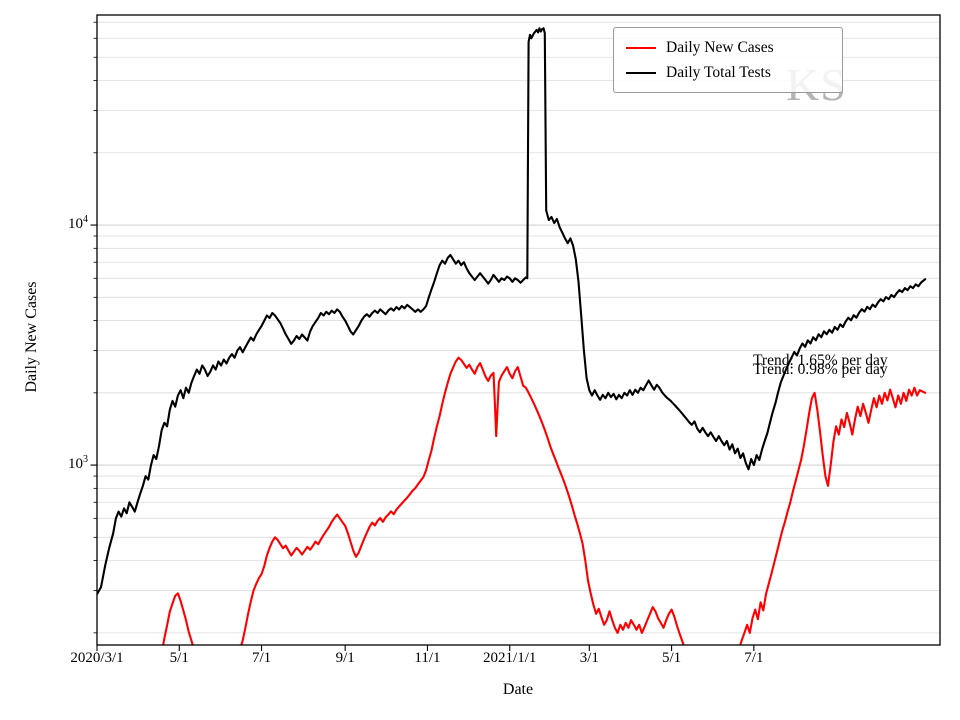 This screenshot has width=960, height=720. What do you see at coordinates (31, 337) in the screenshot?
I see `y-axis-title: Daily New Cases` at bounding box center [31, 337].